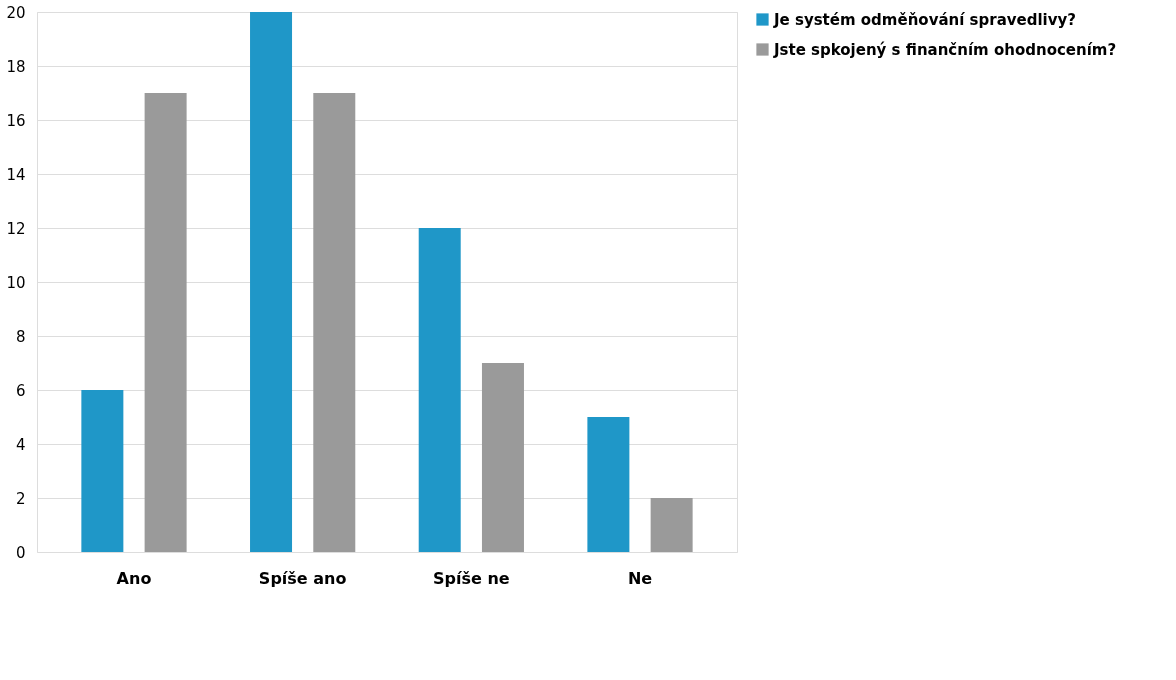 The width and height of the screenshot is (1176, 680). What do you see at coordinates (20, 336) in the screenshot?
I see `y-tick-label: 8` at bounding box center [20, 336].